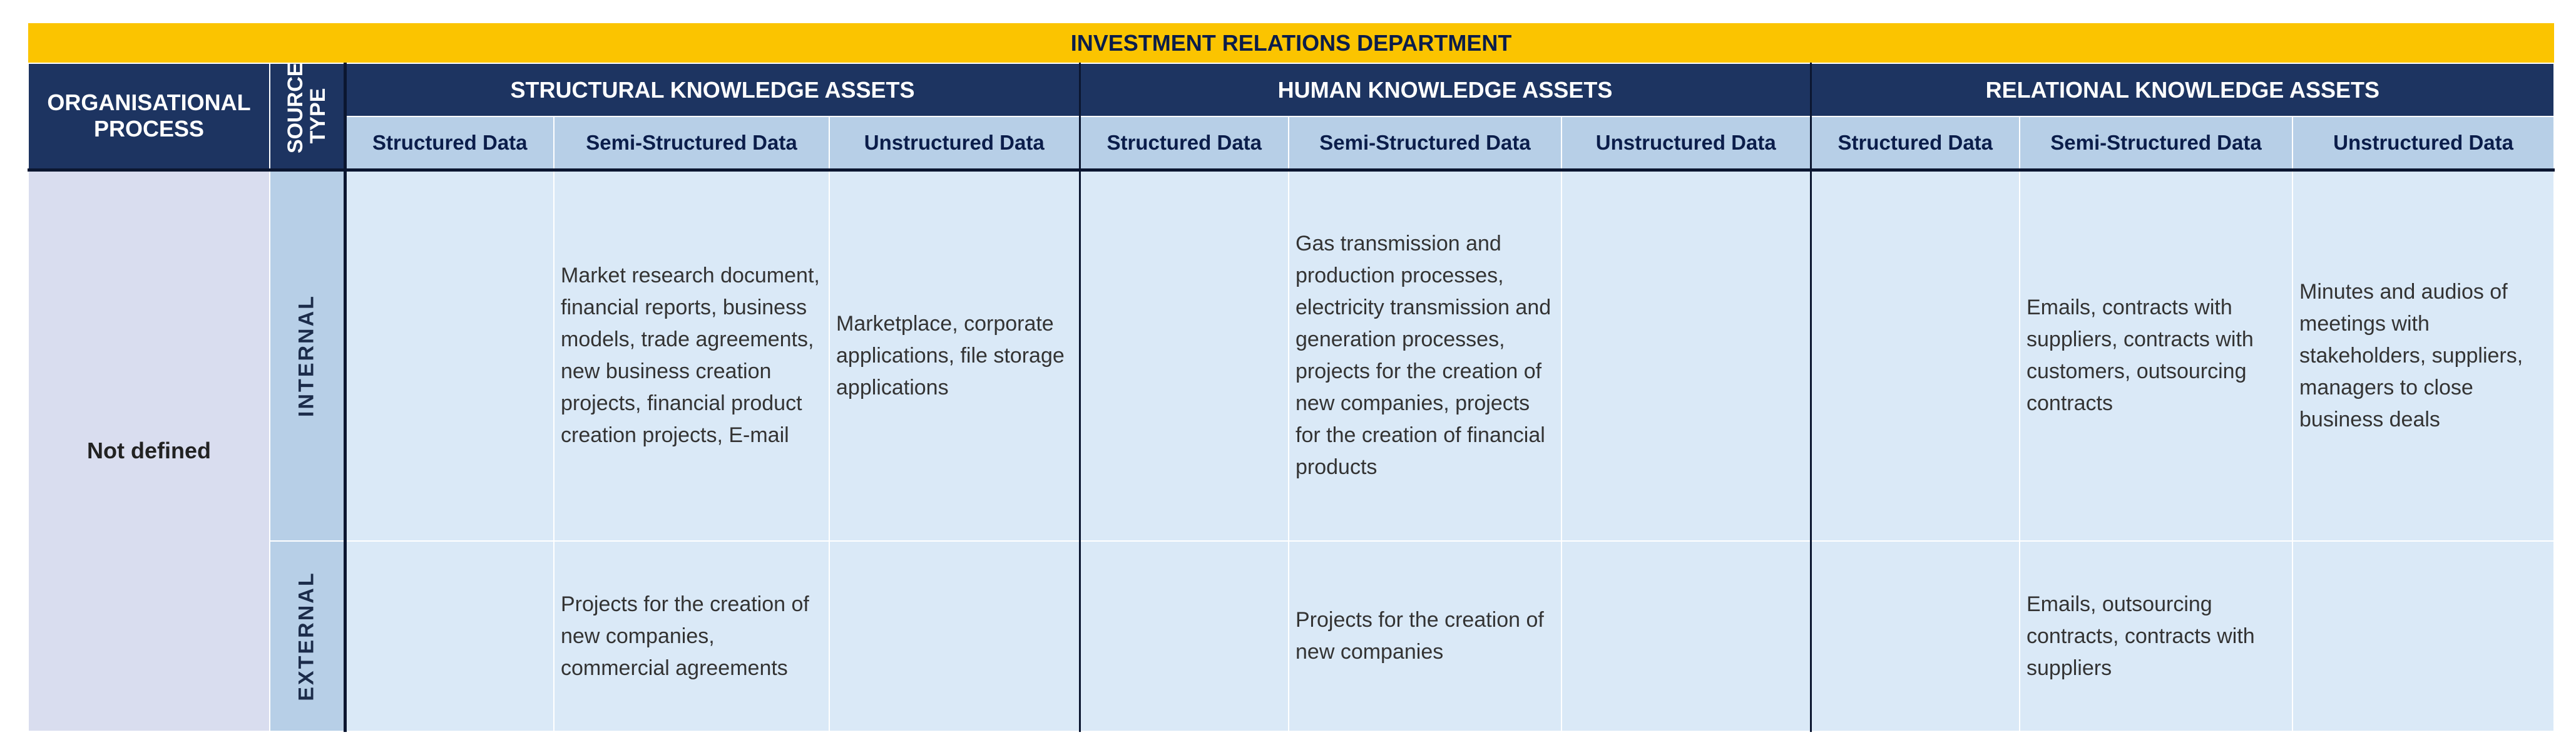  What do you see at coordinates (149, 450) in the screenshot?
I see `organisational-process-value: Not defined` at bounding box center [149, 450].